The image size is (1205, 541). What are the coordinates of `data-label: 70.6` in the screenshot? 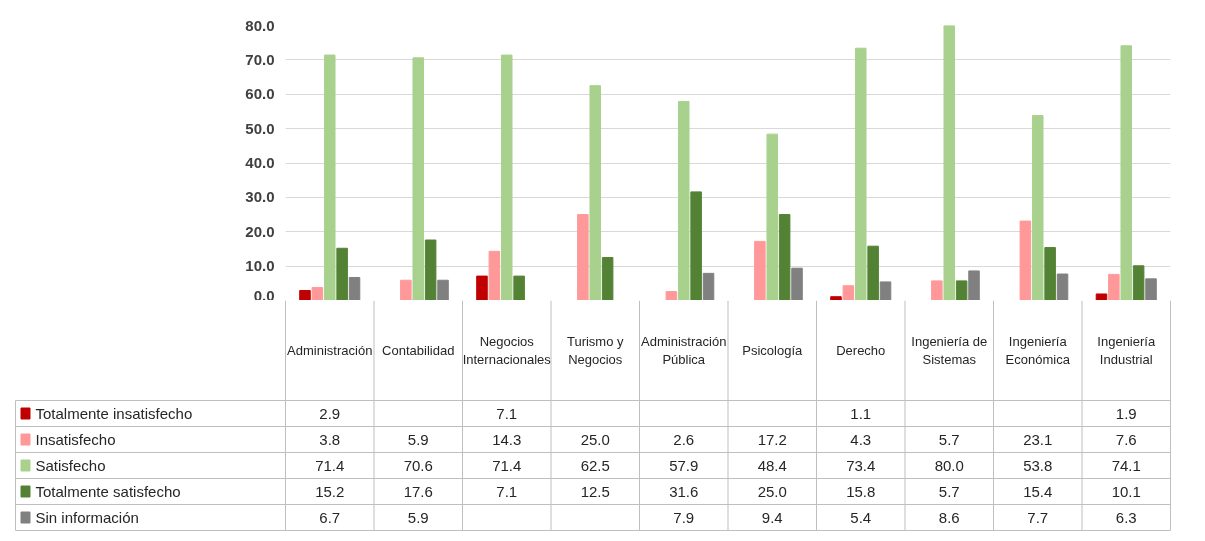 It's located at (418, 465).